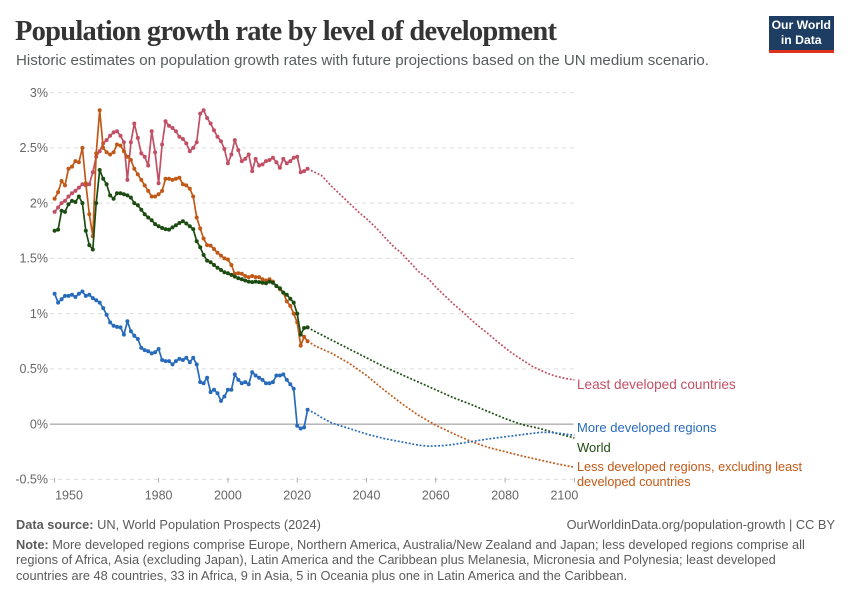 This screenshot has height=600, width=850. Describe the element at coordinates (436, 496) in the screenshot. I see `svg-text: 2060` at that location.